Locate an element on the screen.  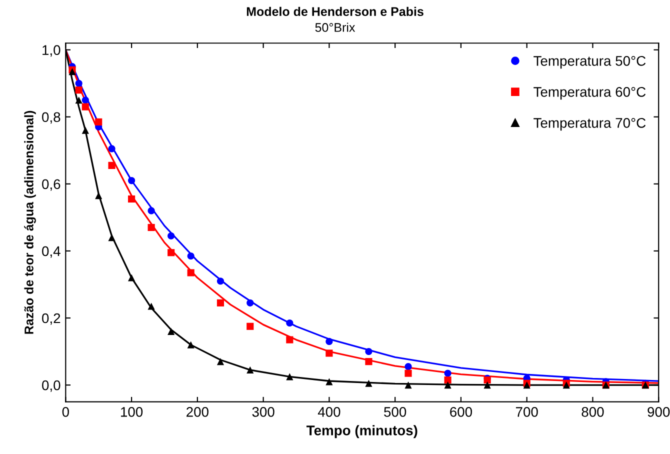
y-tick-label: 0,4 is located at coordinates (51, 252).